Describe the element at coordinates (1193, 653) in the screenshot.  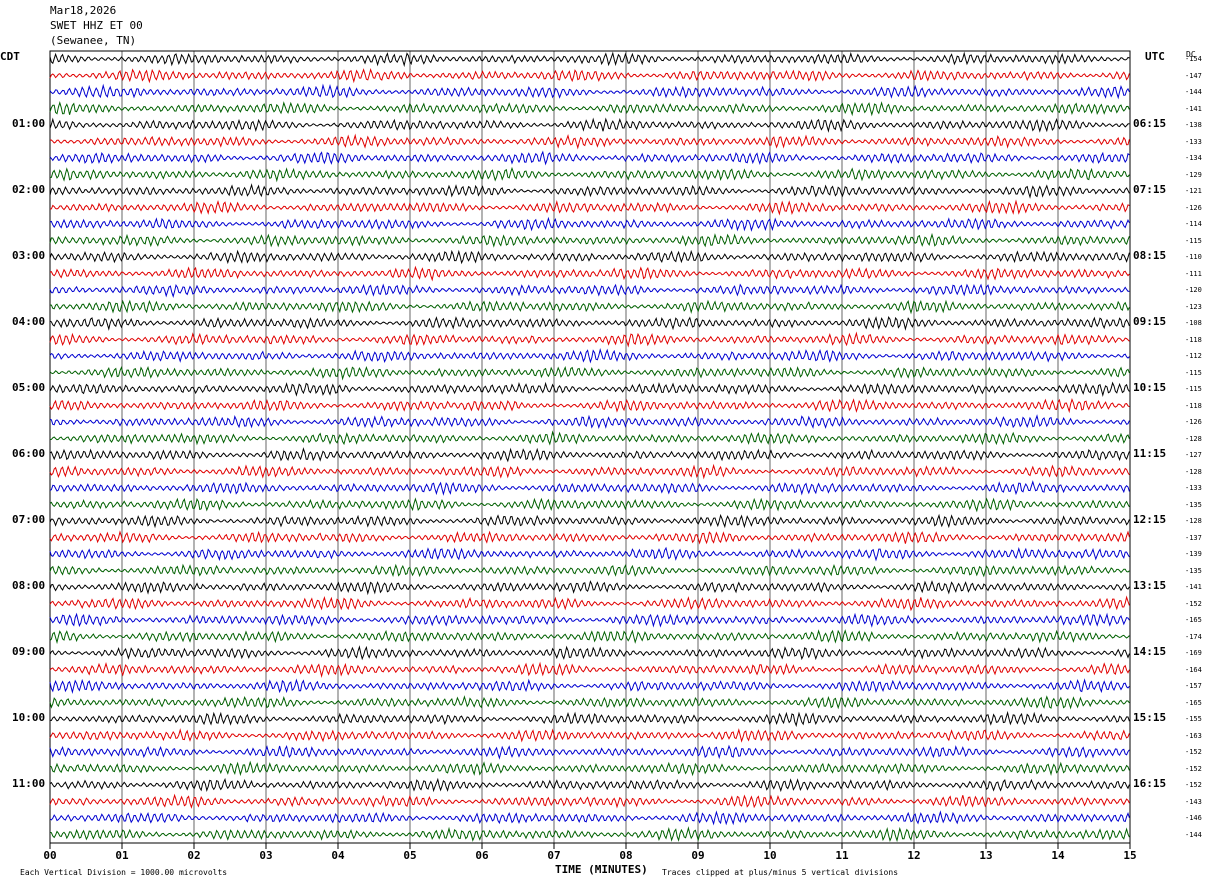
I see `dc-offset-label: -169` at that location.